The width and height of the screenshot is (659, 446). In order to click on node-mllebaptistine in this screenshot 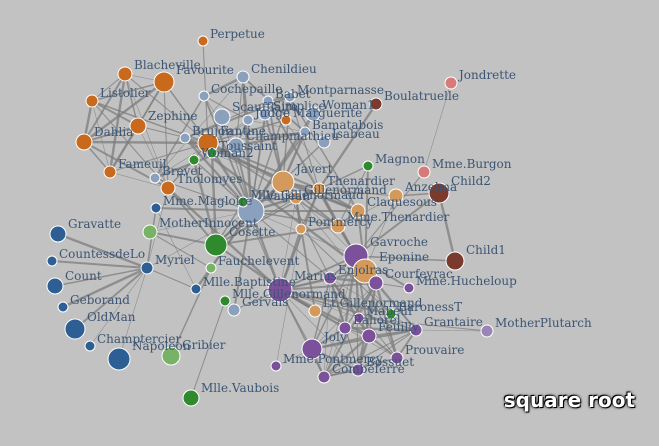, I will do `click(196, 289)`.